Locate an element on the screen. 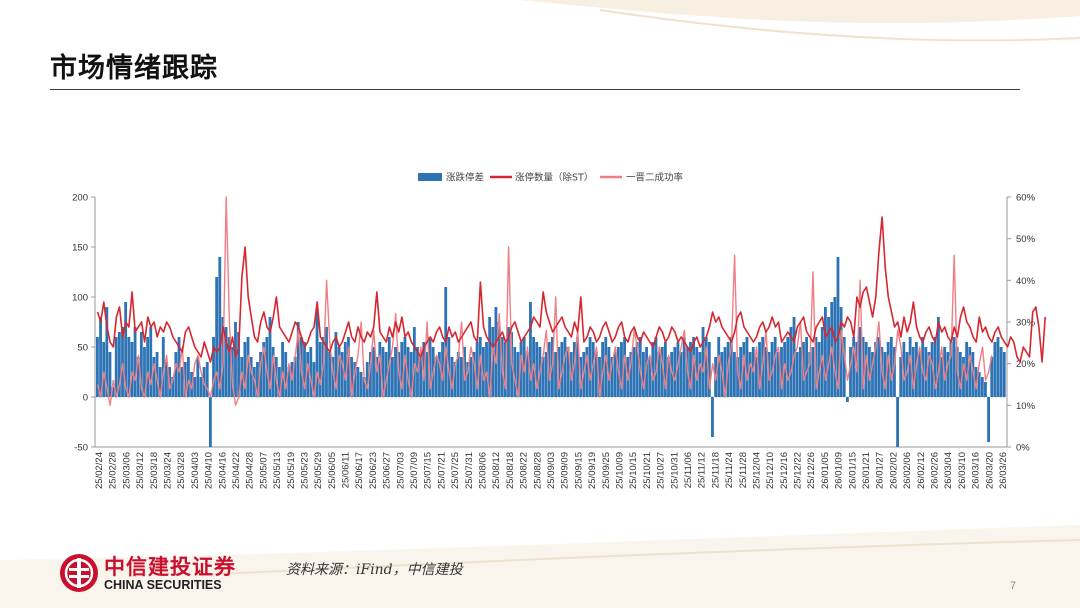  x-tick-label: 25/06/05 is located at coordinates (332, 470).